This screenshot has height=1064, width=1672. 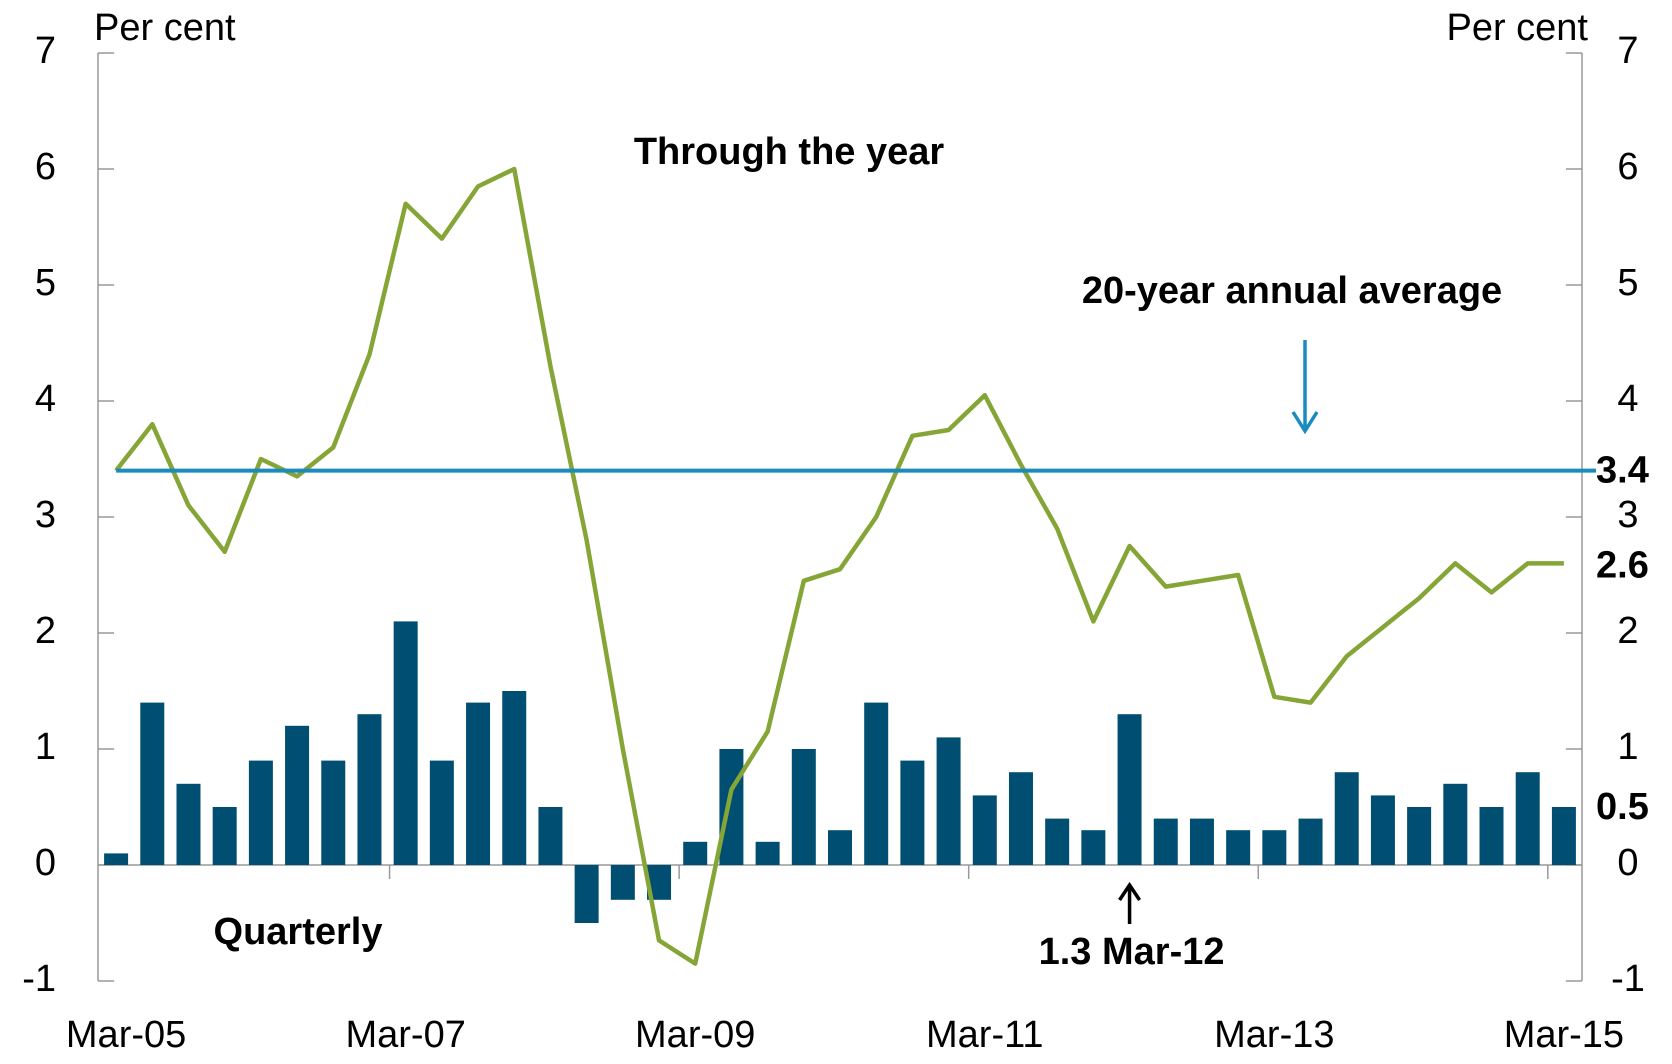 What do you see at coordinates (1628, 979) in the screenshot?
I see `y2-tick-label: -1` at bounding box center [1628, 979].